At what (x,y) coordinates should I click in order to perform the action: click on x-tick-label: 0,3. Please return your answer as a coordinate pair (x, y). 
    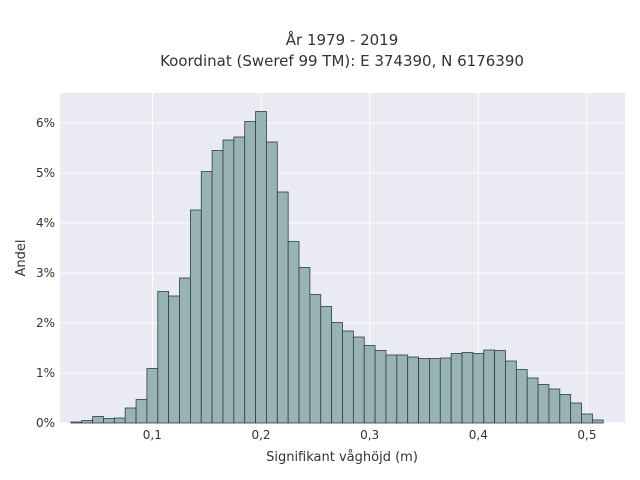
    Looking at the image, I should click on (369, 435).